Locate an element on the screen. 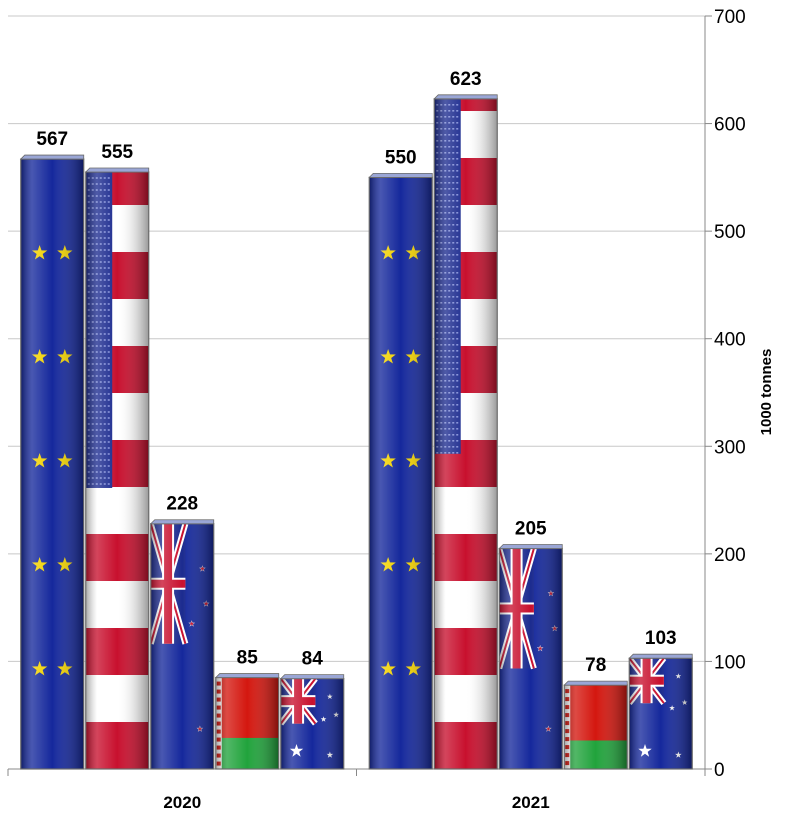  y-tick-label: 100 is located at coordinates (730, 662).